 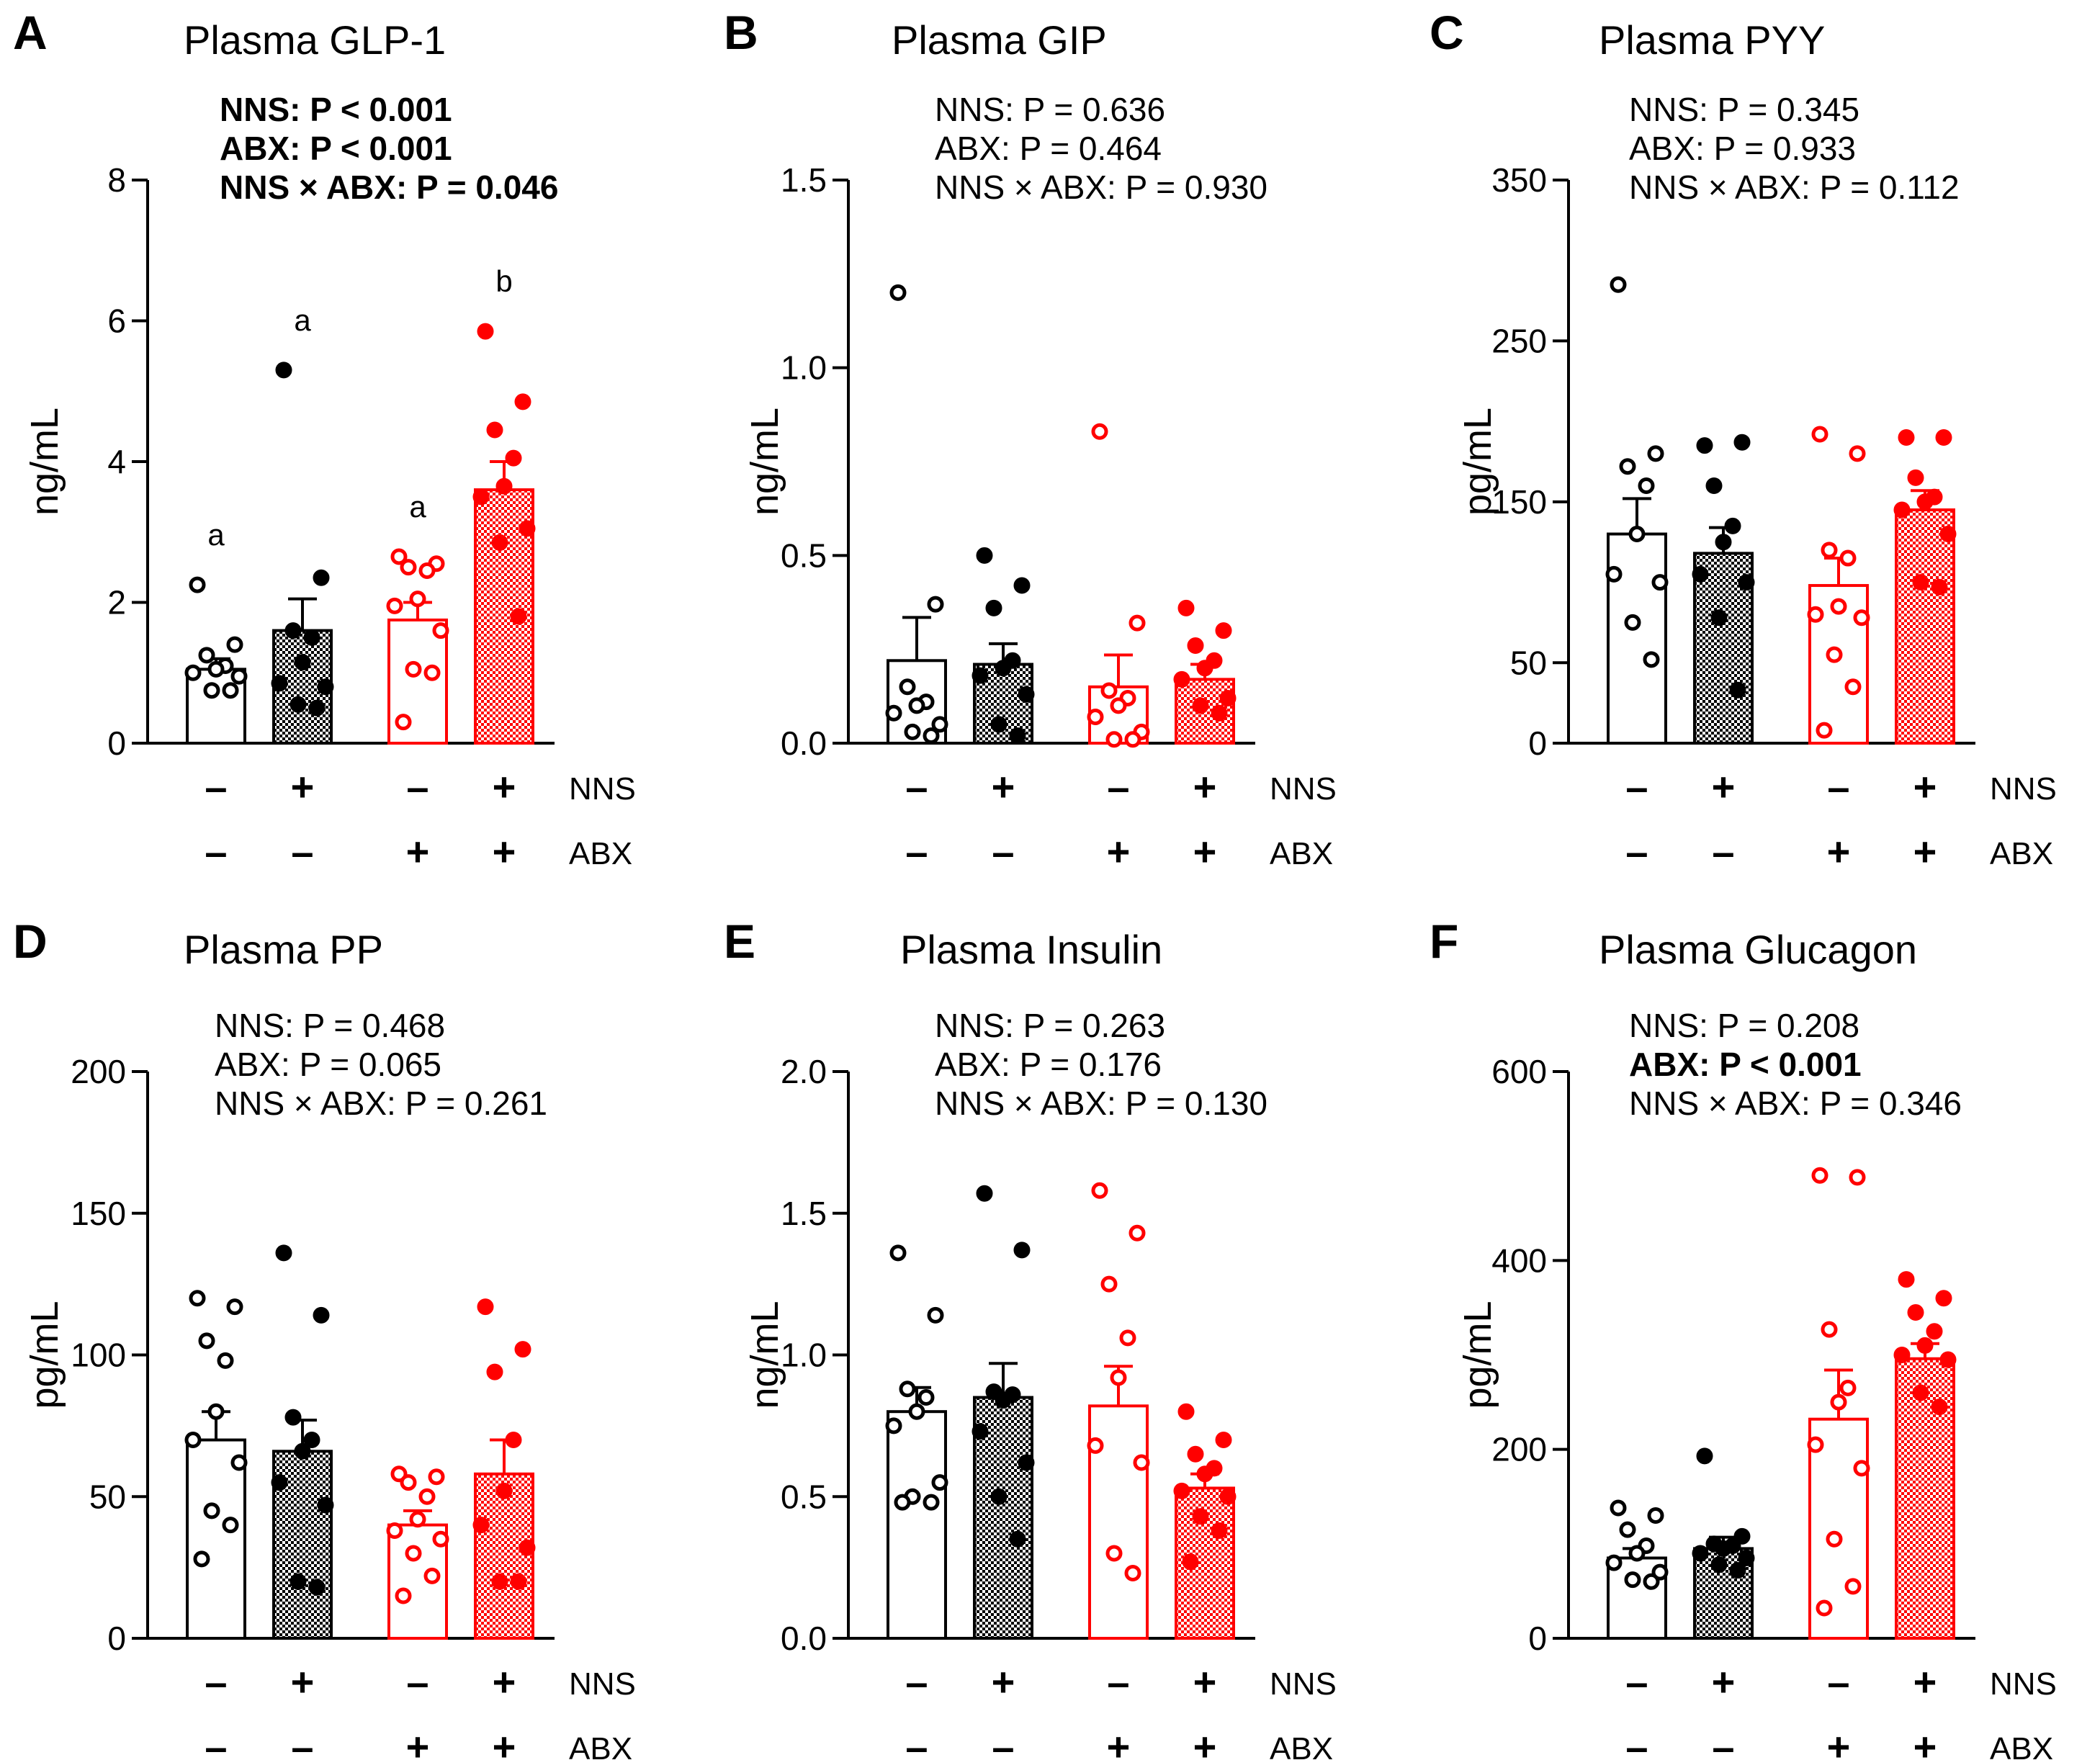 I want to click on bar, so click(x=917, y=1525).